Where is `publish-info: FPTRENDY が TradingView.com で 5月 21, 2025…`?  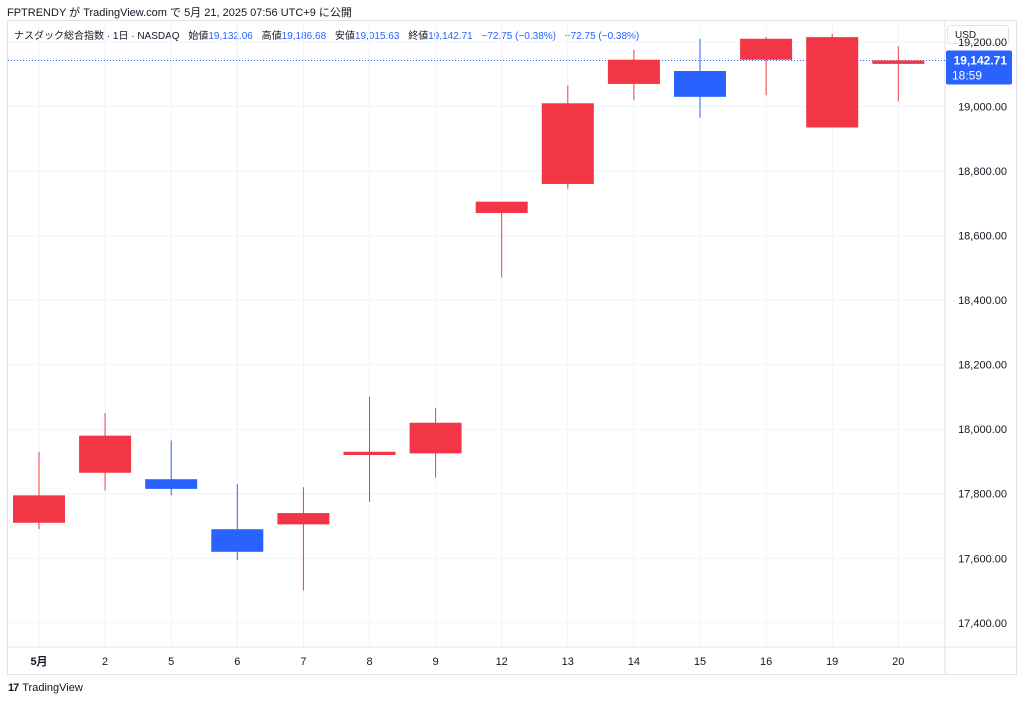 publish-info: FPTRENDY が TradingView.com で 5月 21, 2025… is located at coordinates (179, 13).